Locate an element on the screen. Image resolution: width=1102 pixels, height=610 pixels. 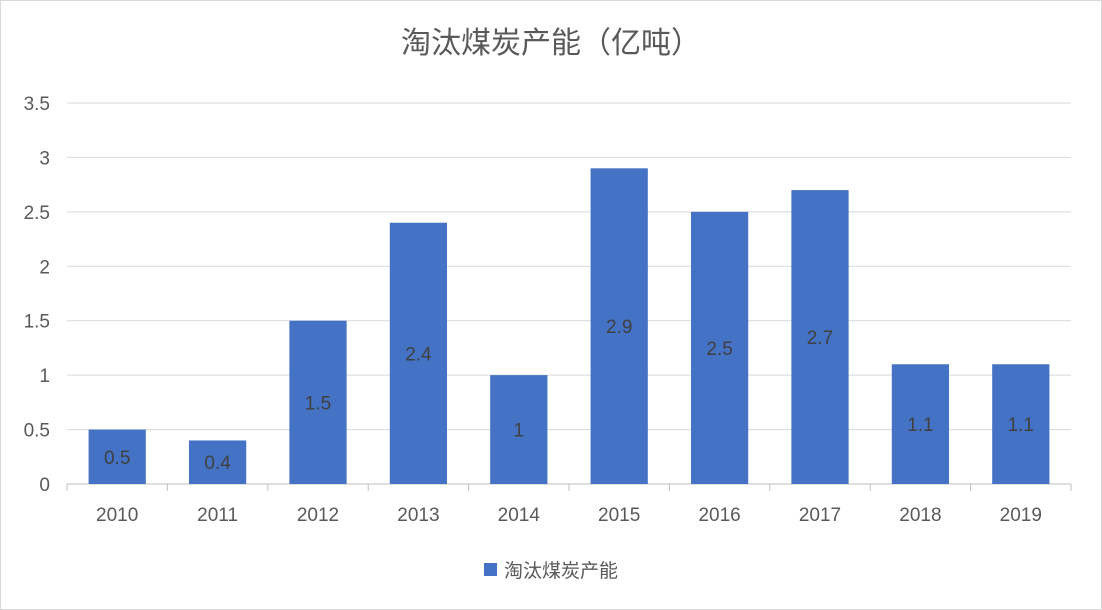
x-tick-label: 2010 is located at coordinates (117, 515).